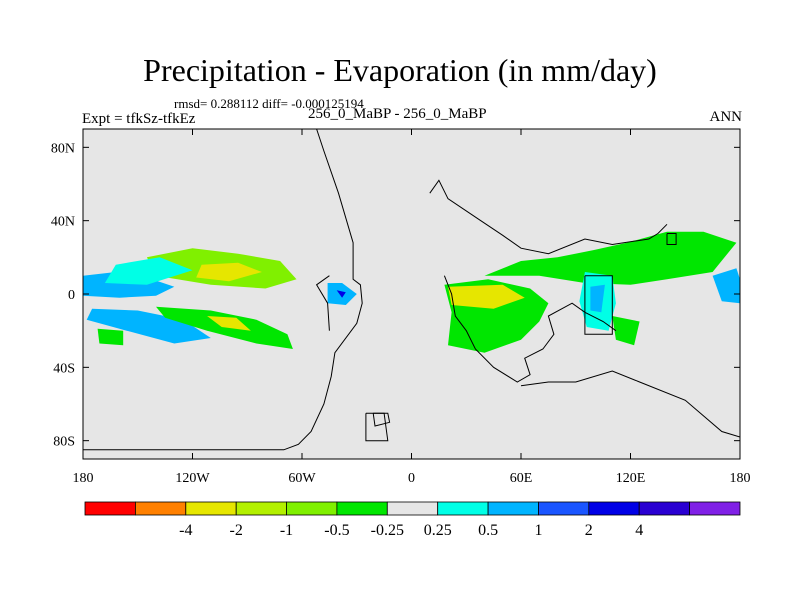 This screenshot has width=800, height=600. I want to click on experiment-label: Expt = tfkSz-tfkEz, so click(139, 119).